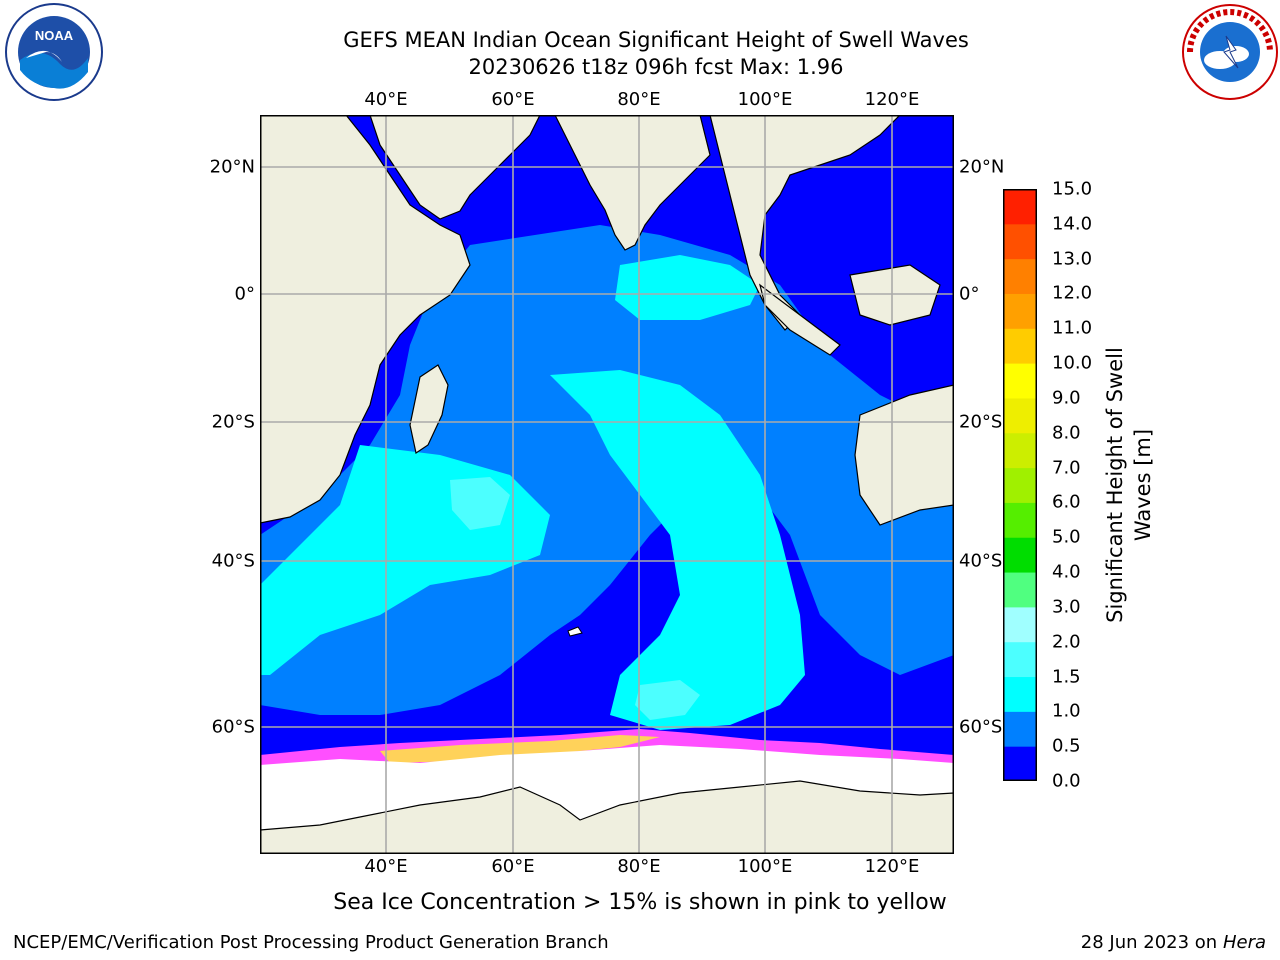  What do you see at coordinates (981, 422) in the screenshot?
I see `lat-label-right-20s: 20°S` at bounding box center [981, 422].